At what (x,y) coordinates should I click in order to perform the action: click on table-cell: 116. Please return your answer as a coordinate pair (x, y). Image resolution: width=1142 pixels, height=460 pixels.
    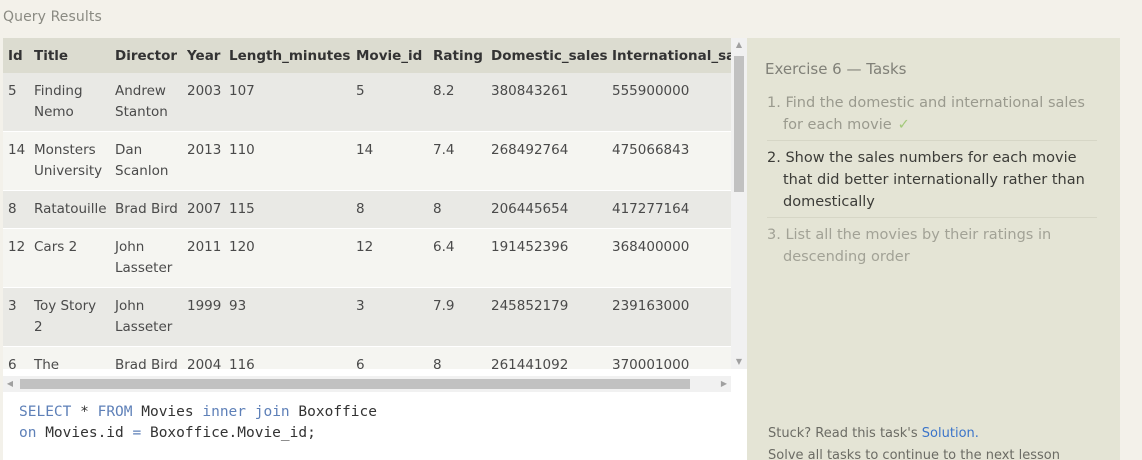
    Looking at the image, I should click on (287, 357).